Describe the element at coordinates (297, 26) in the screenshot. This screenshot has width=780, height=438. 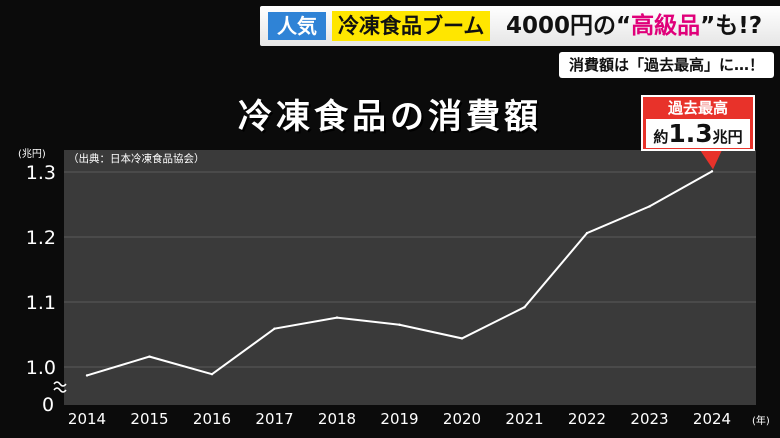
I see `category-badge: 人気` at that location.